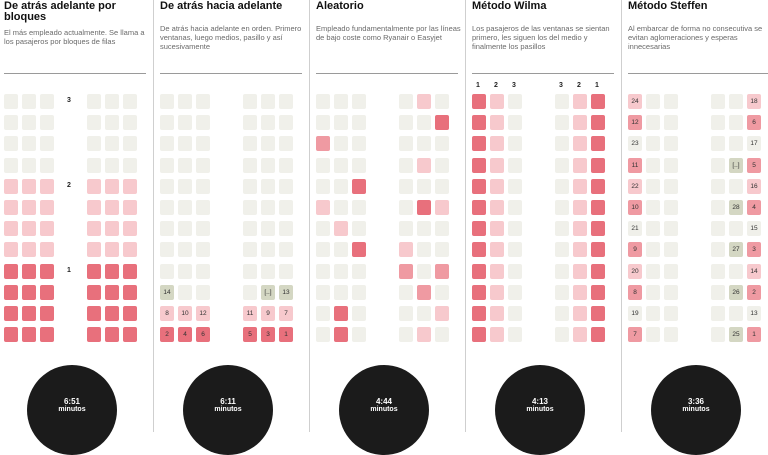  Describe the element at coordinates (754, 313) in the screenshot. I see `seat: 13` at that location.